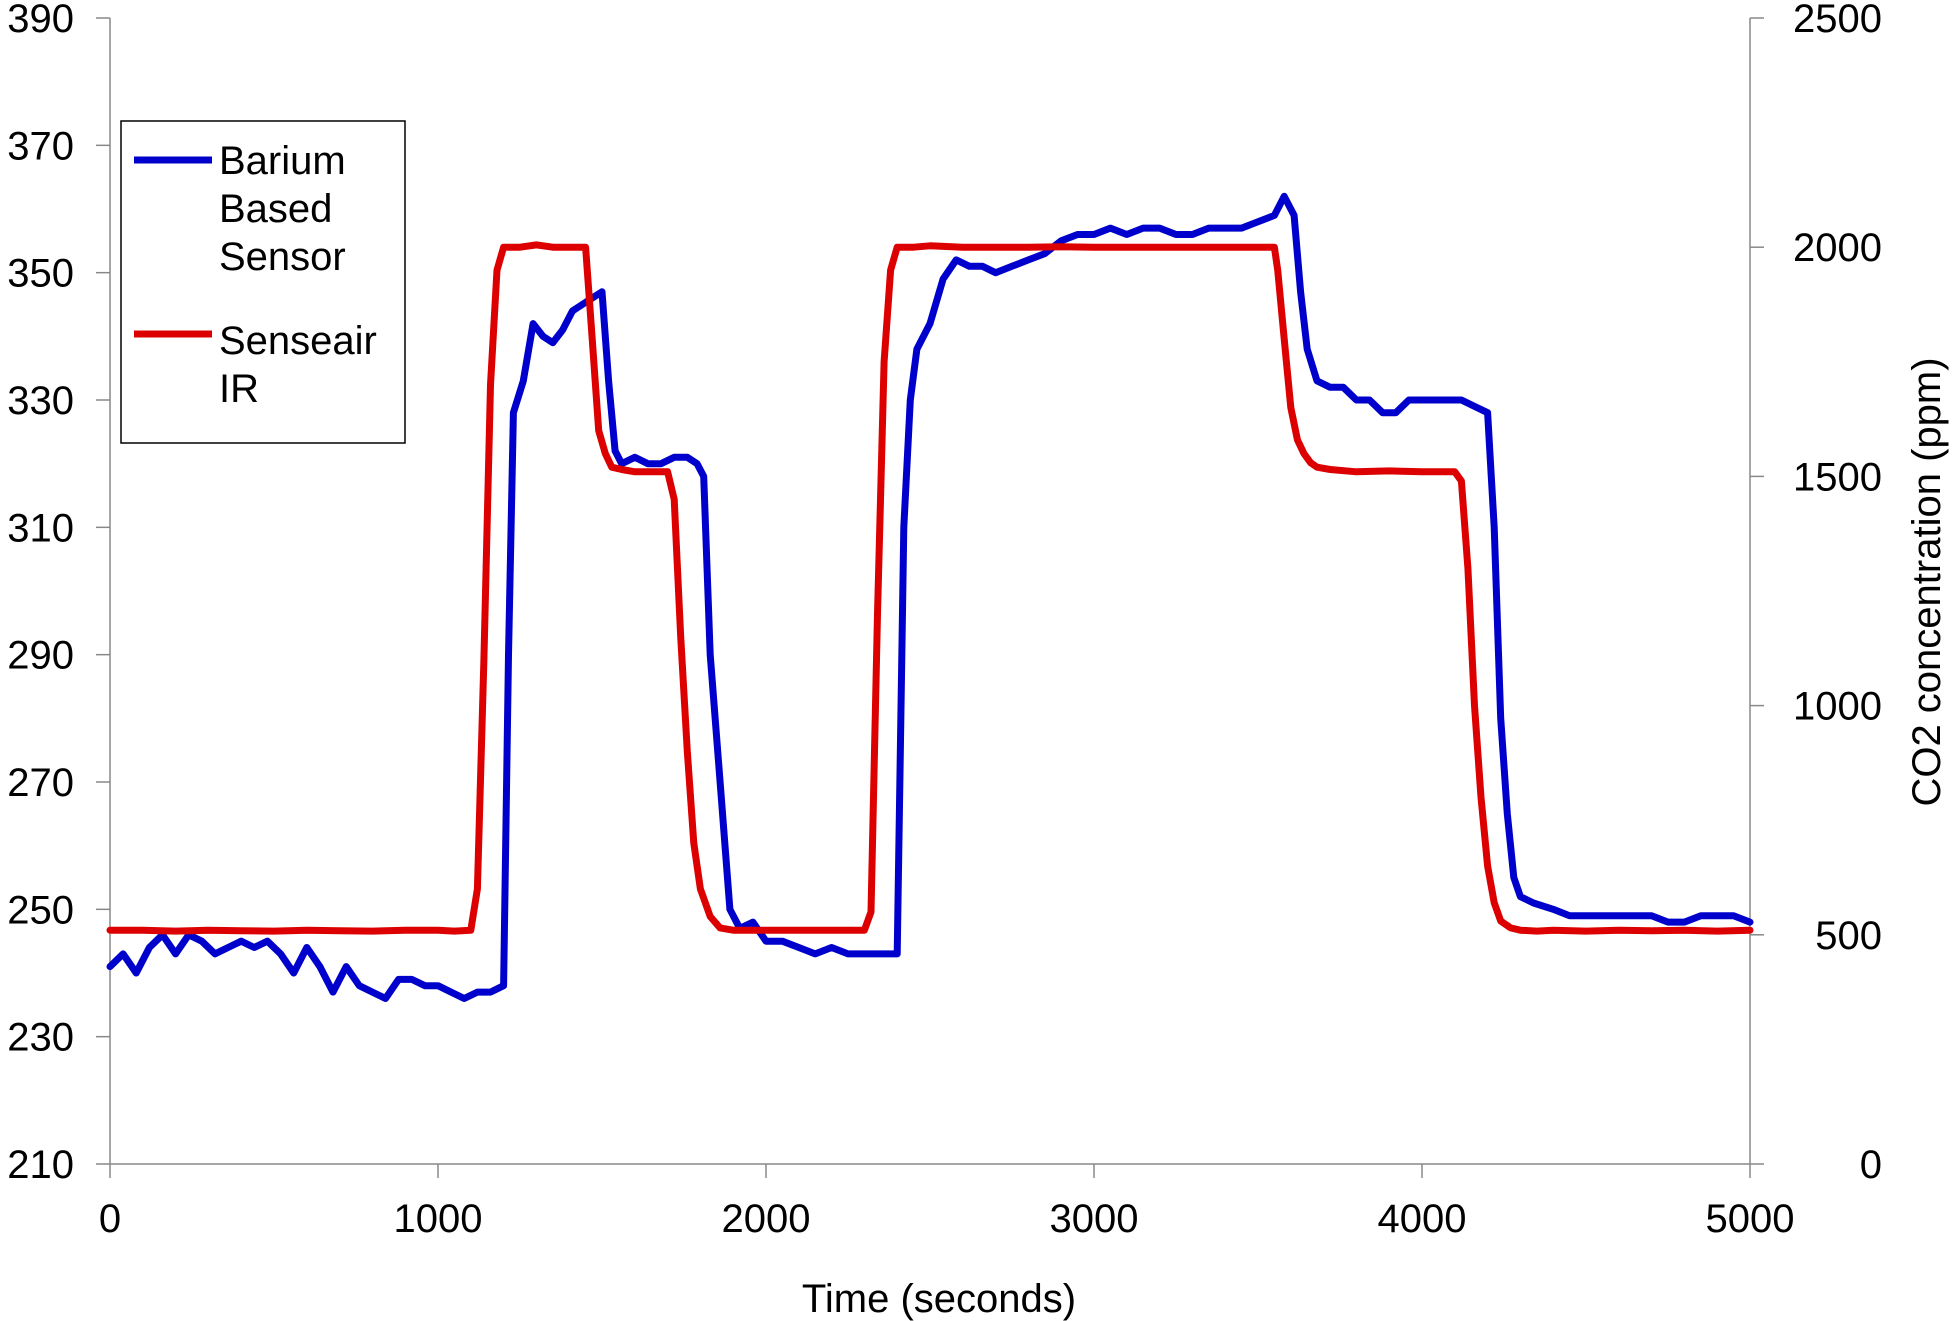 This screenshot has height=1321, width=1952. I want to click on x-tick-label: 0, so click(110, 1219).